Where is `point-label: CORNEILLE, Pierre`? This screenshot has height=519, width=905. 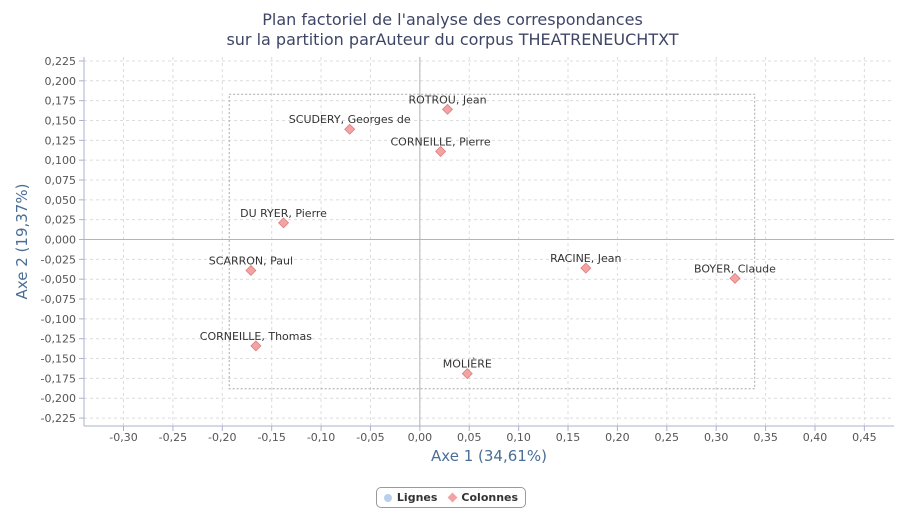 point-label: CORNEILLE, Pierre is located at coordinates (440, 141).